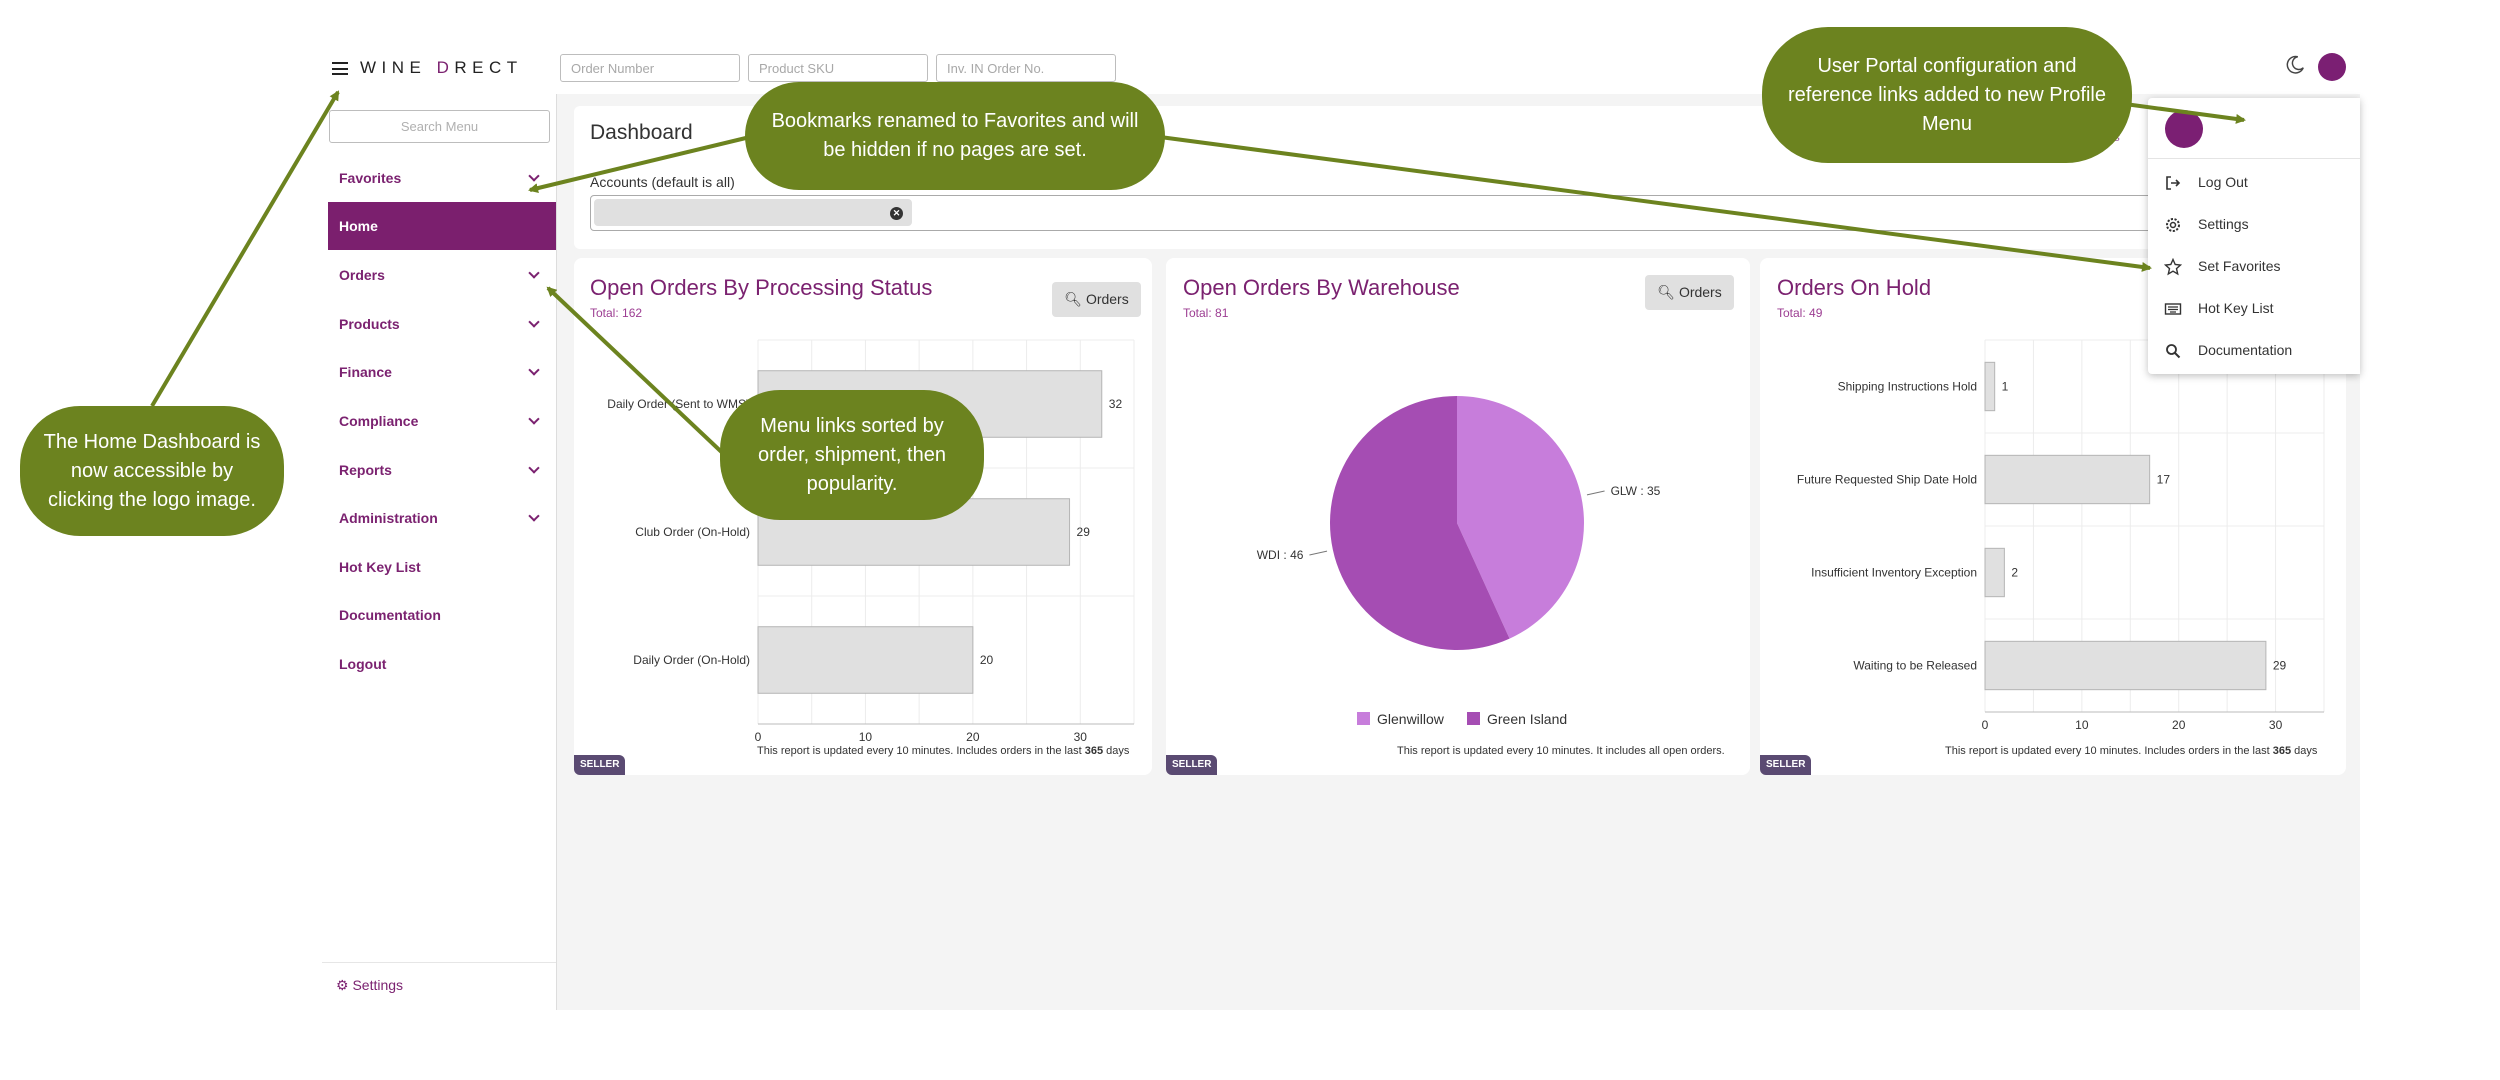 This screenshot has width=2500, height=1080. Describe the element at coordinates (365, 372) in the screenshot. I see `sidebar-item-label: Finance` at that location.